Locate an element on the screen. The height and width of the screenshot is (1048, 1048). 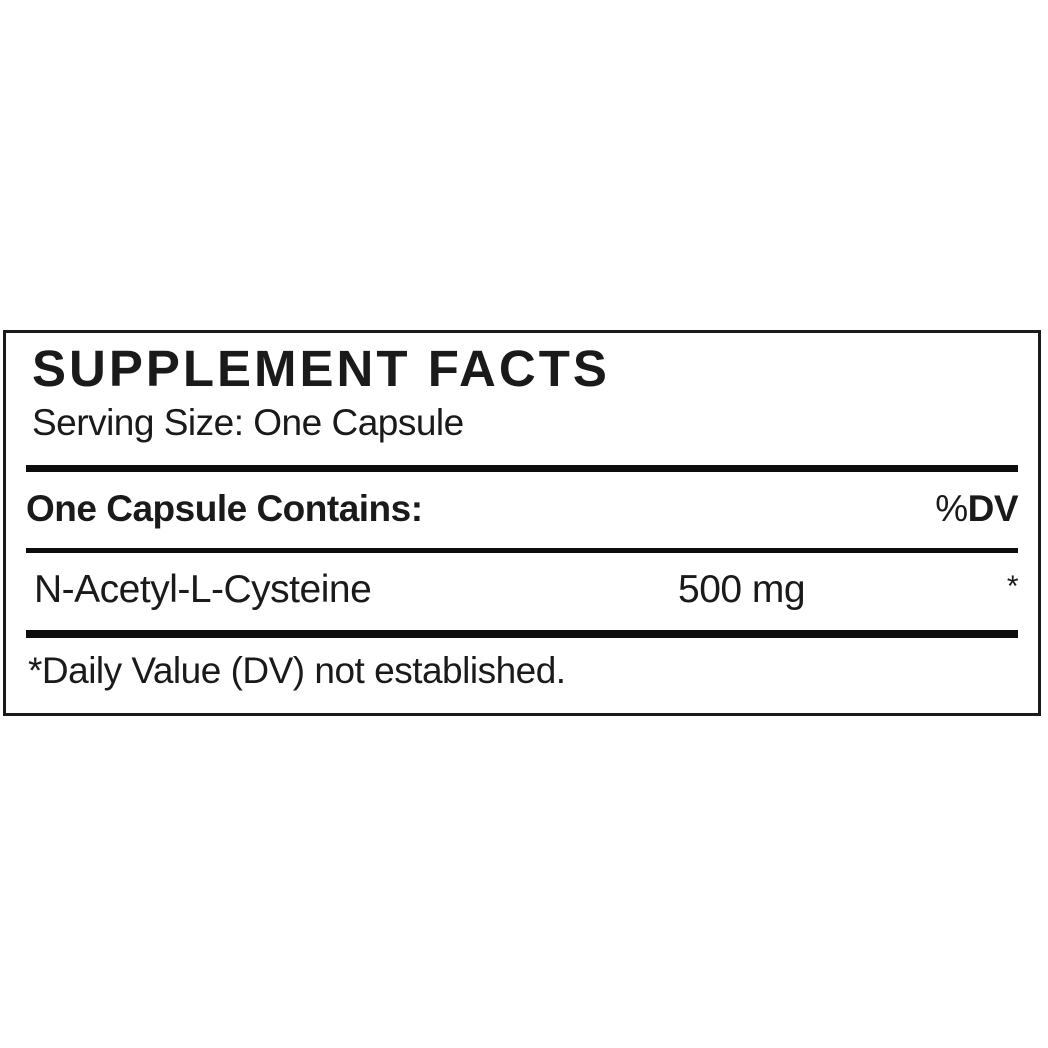
contains-label: One Capsule Contains: is located at coordinates (224, 508).